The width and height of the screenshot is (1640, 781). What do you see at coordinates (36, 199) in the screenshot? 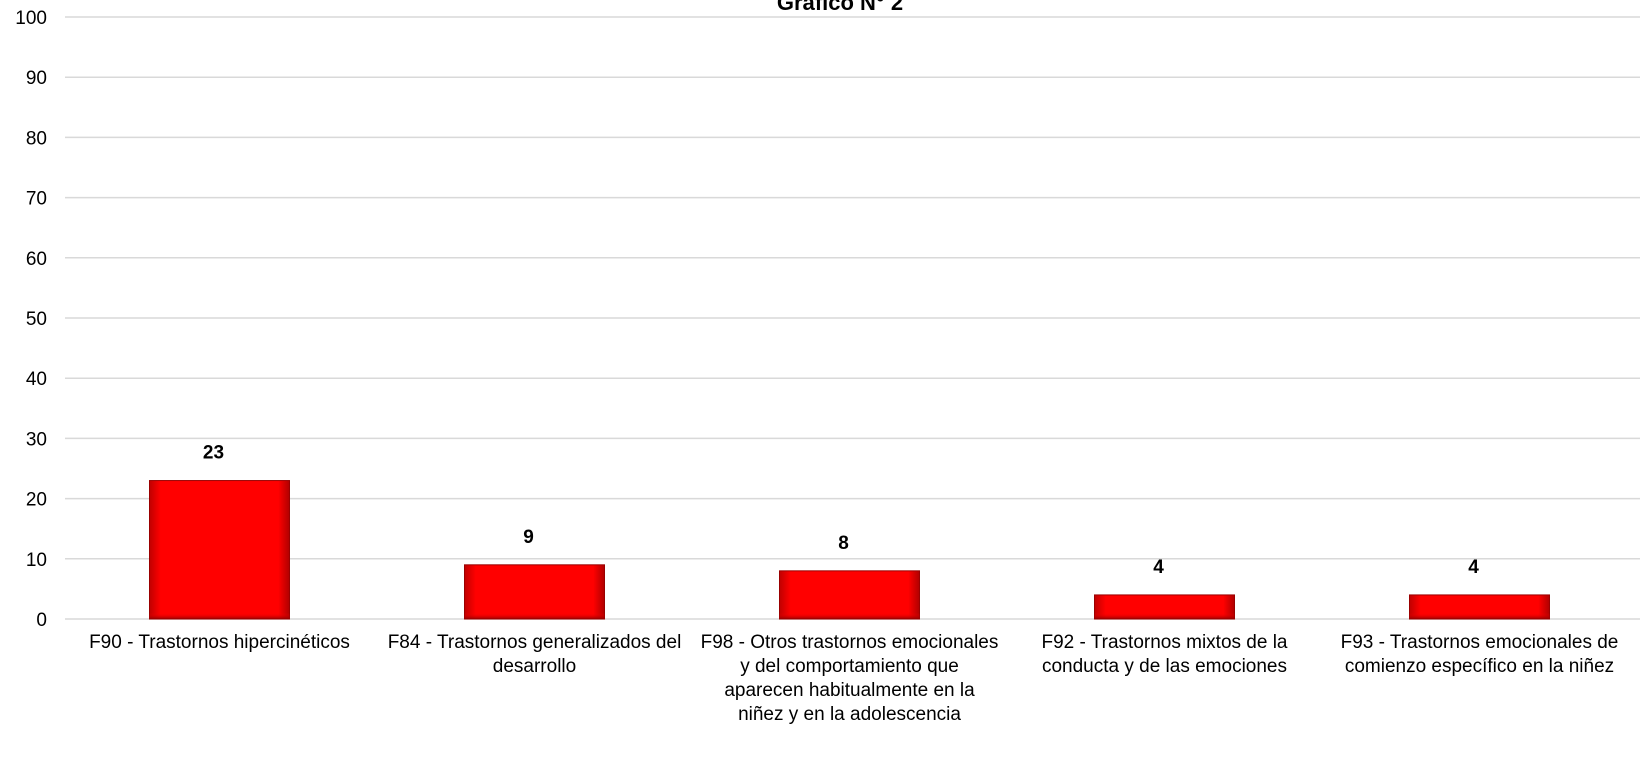
I see `y-tick-label: 70` at bounding box center [36, 199].